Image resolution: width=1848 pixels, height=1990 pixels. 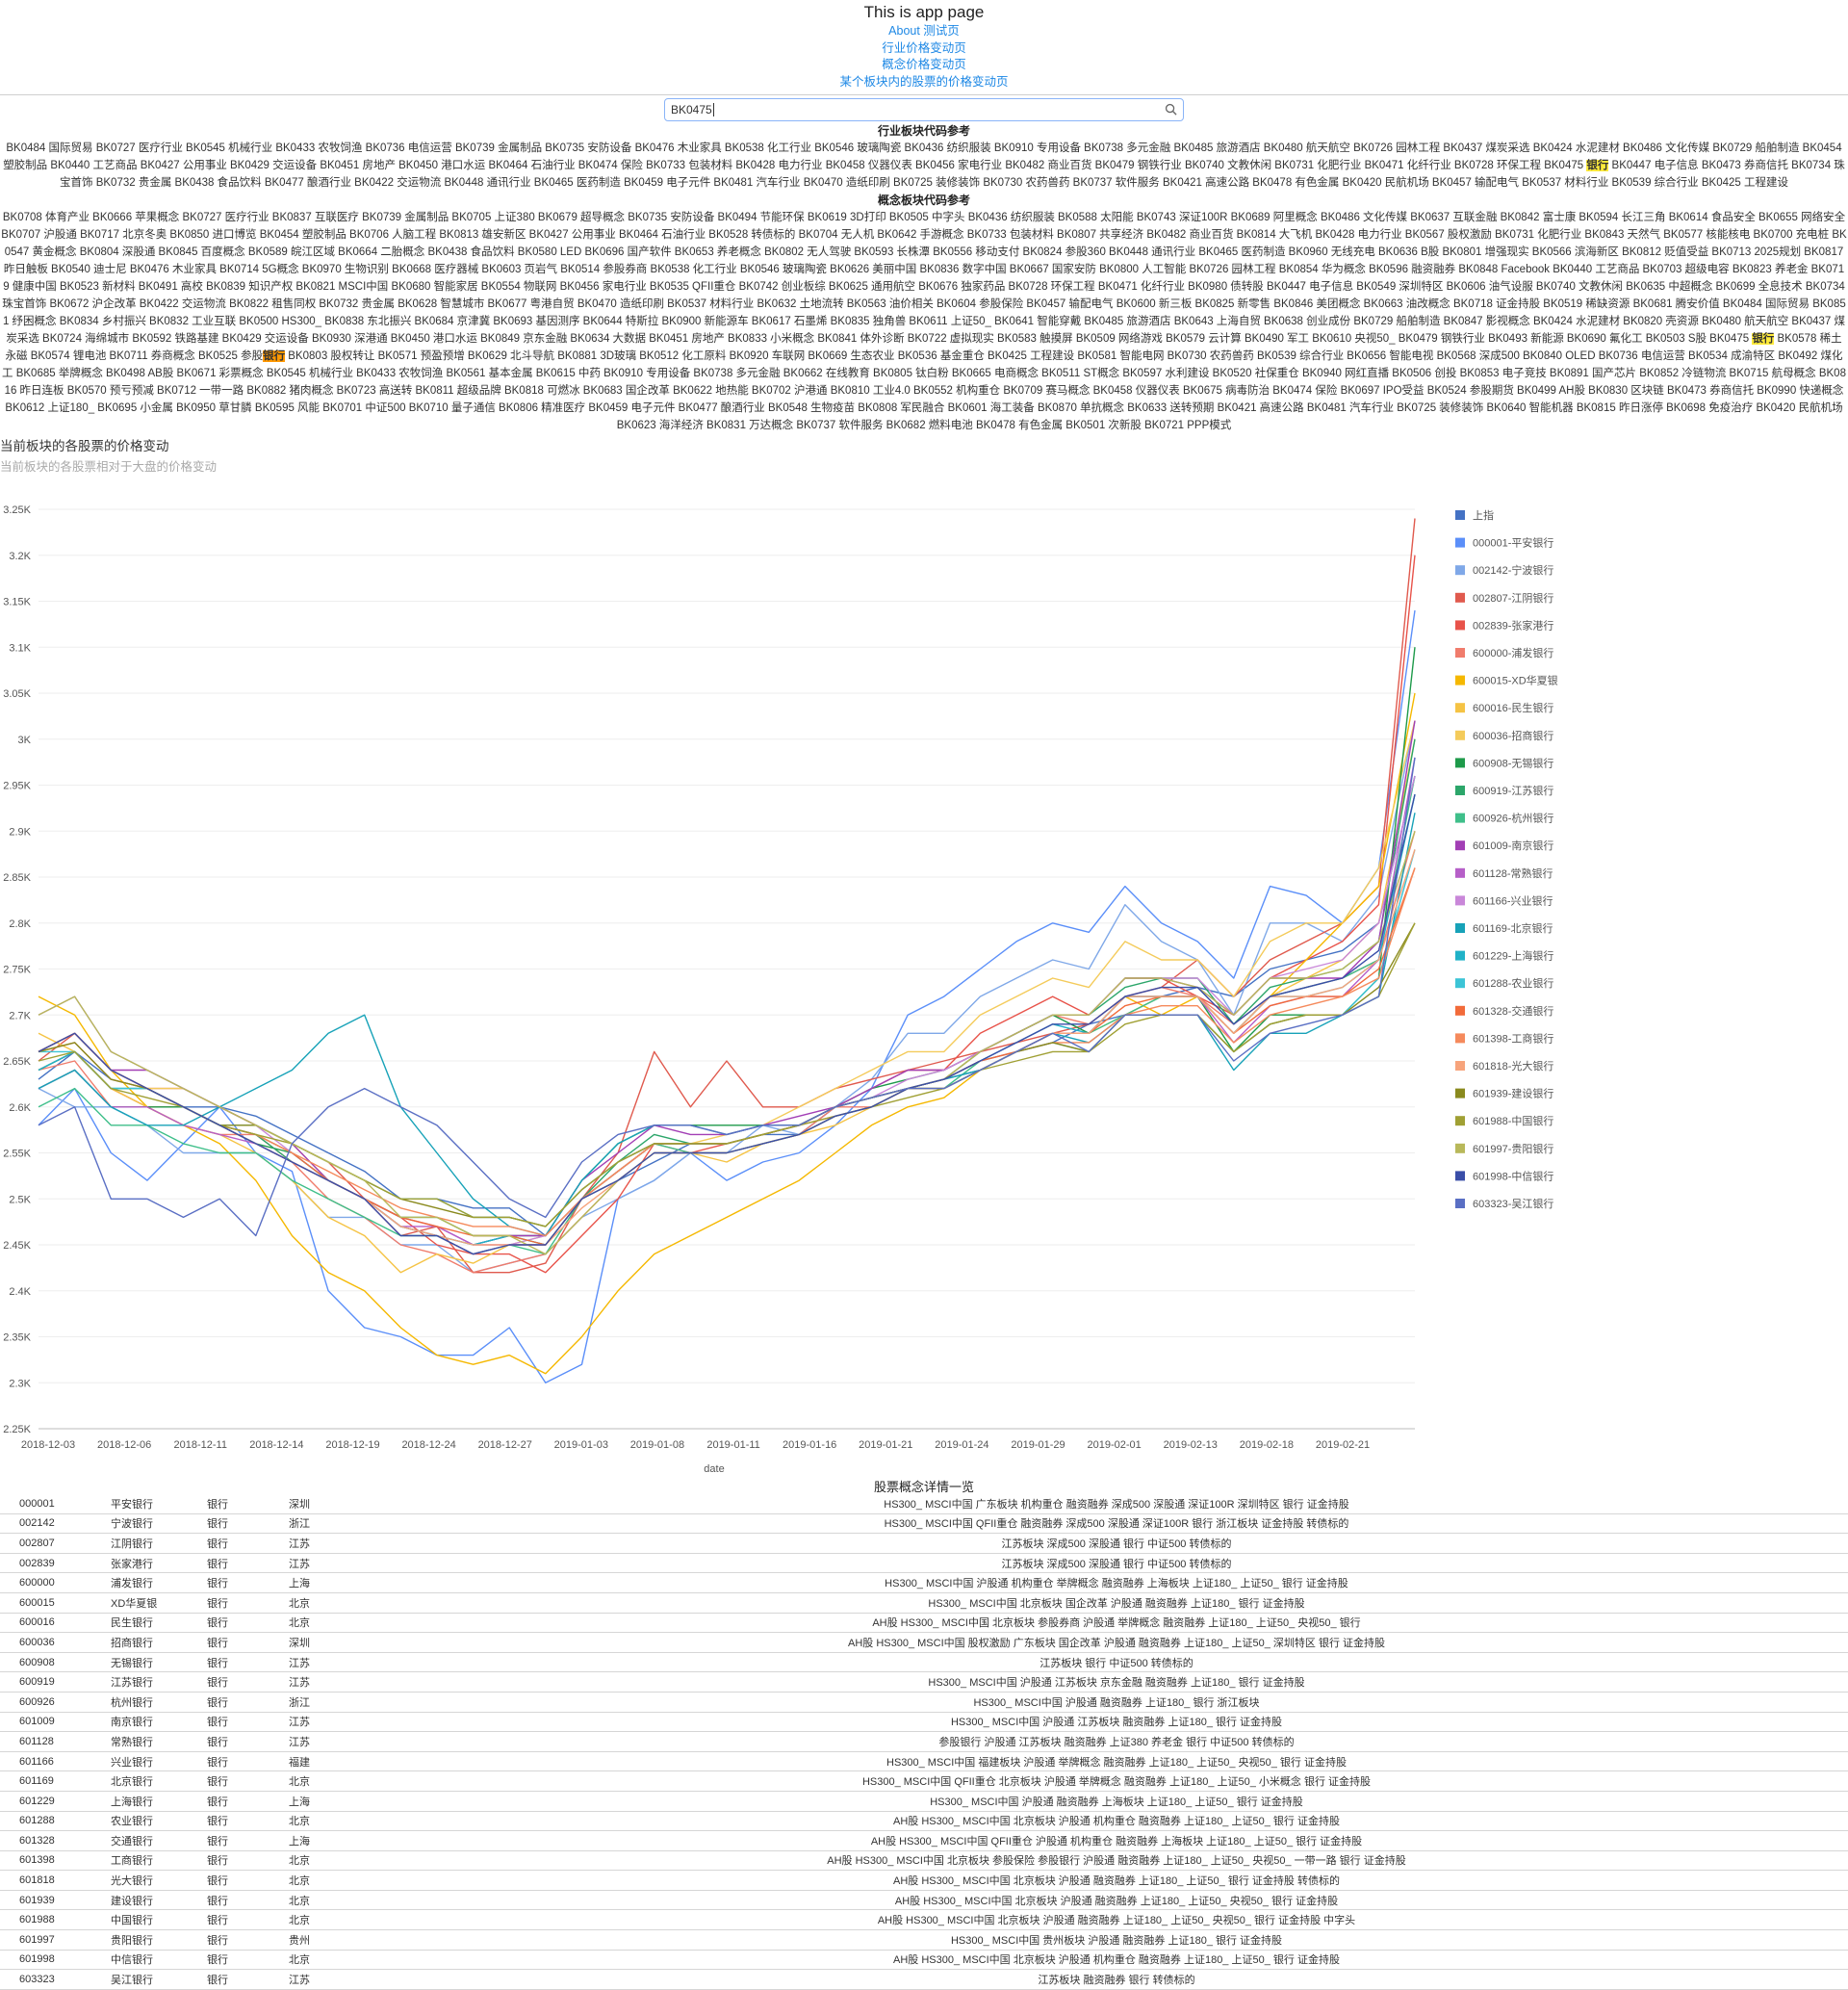 What do you see at coordinates (55, 1603) in the screenshot?
I see `stock-code-cell: 600015` at bounding box center [55, 1603].